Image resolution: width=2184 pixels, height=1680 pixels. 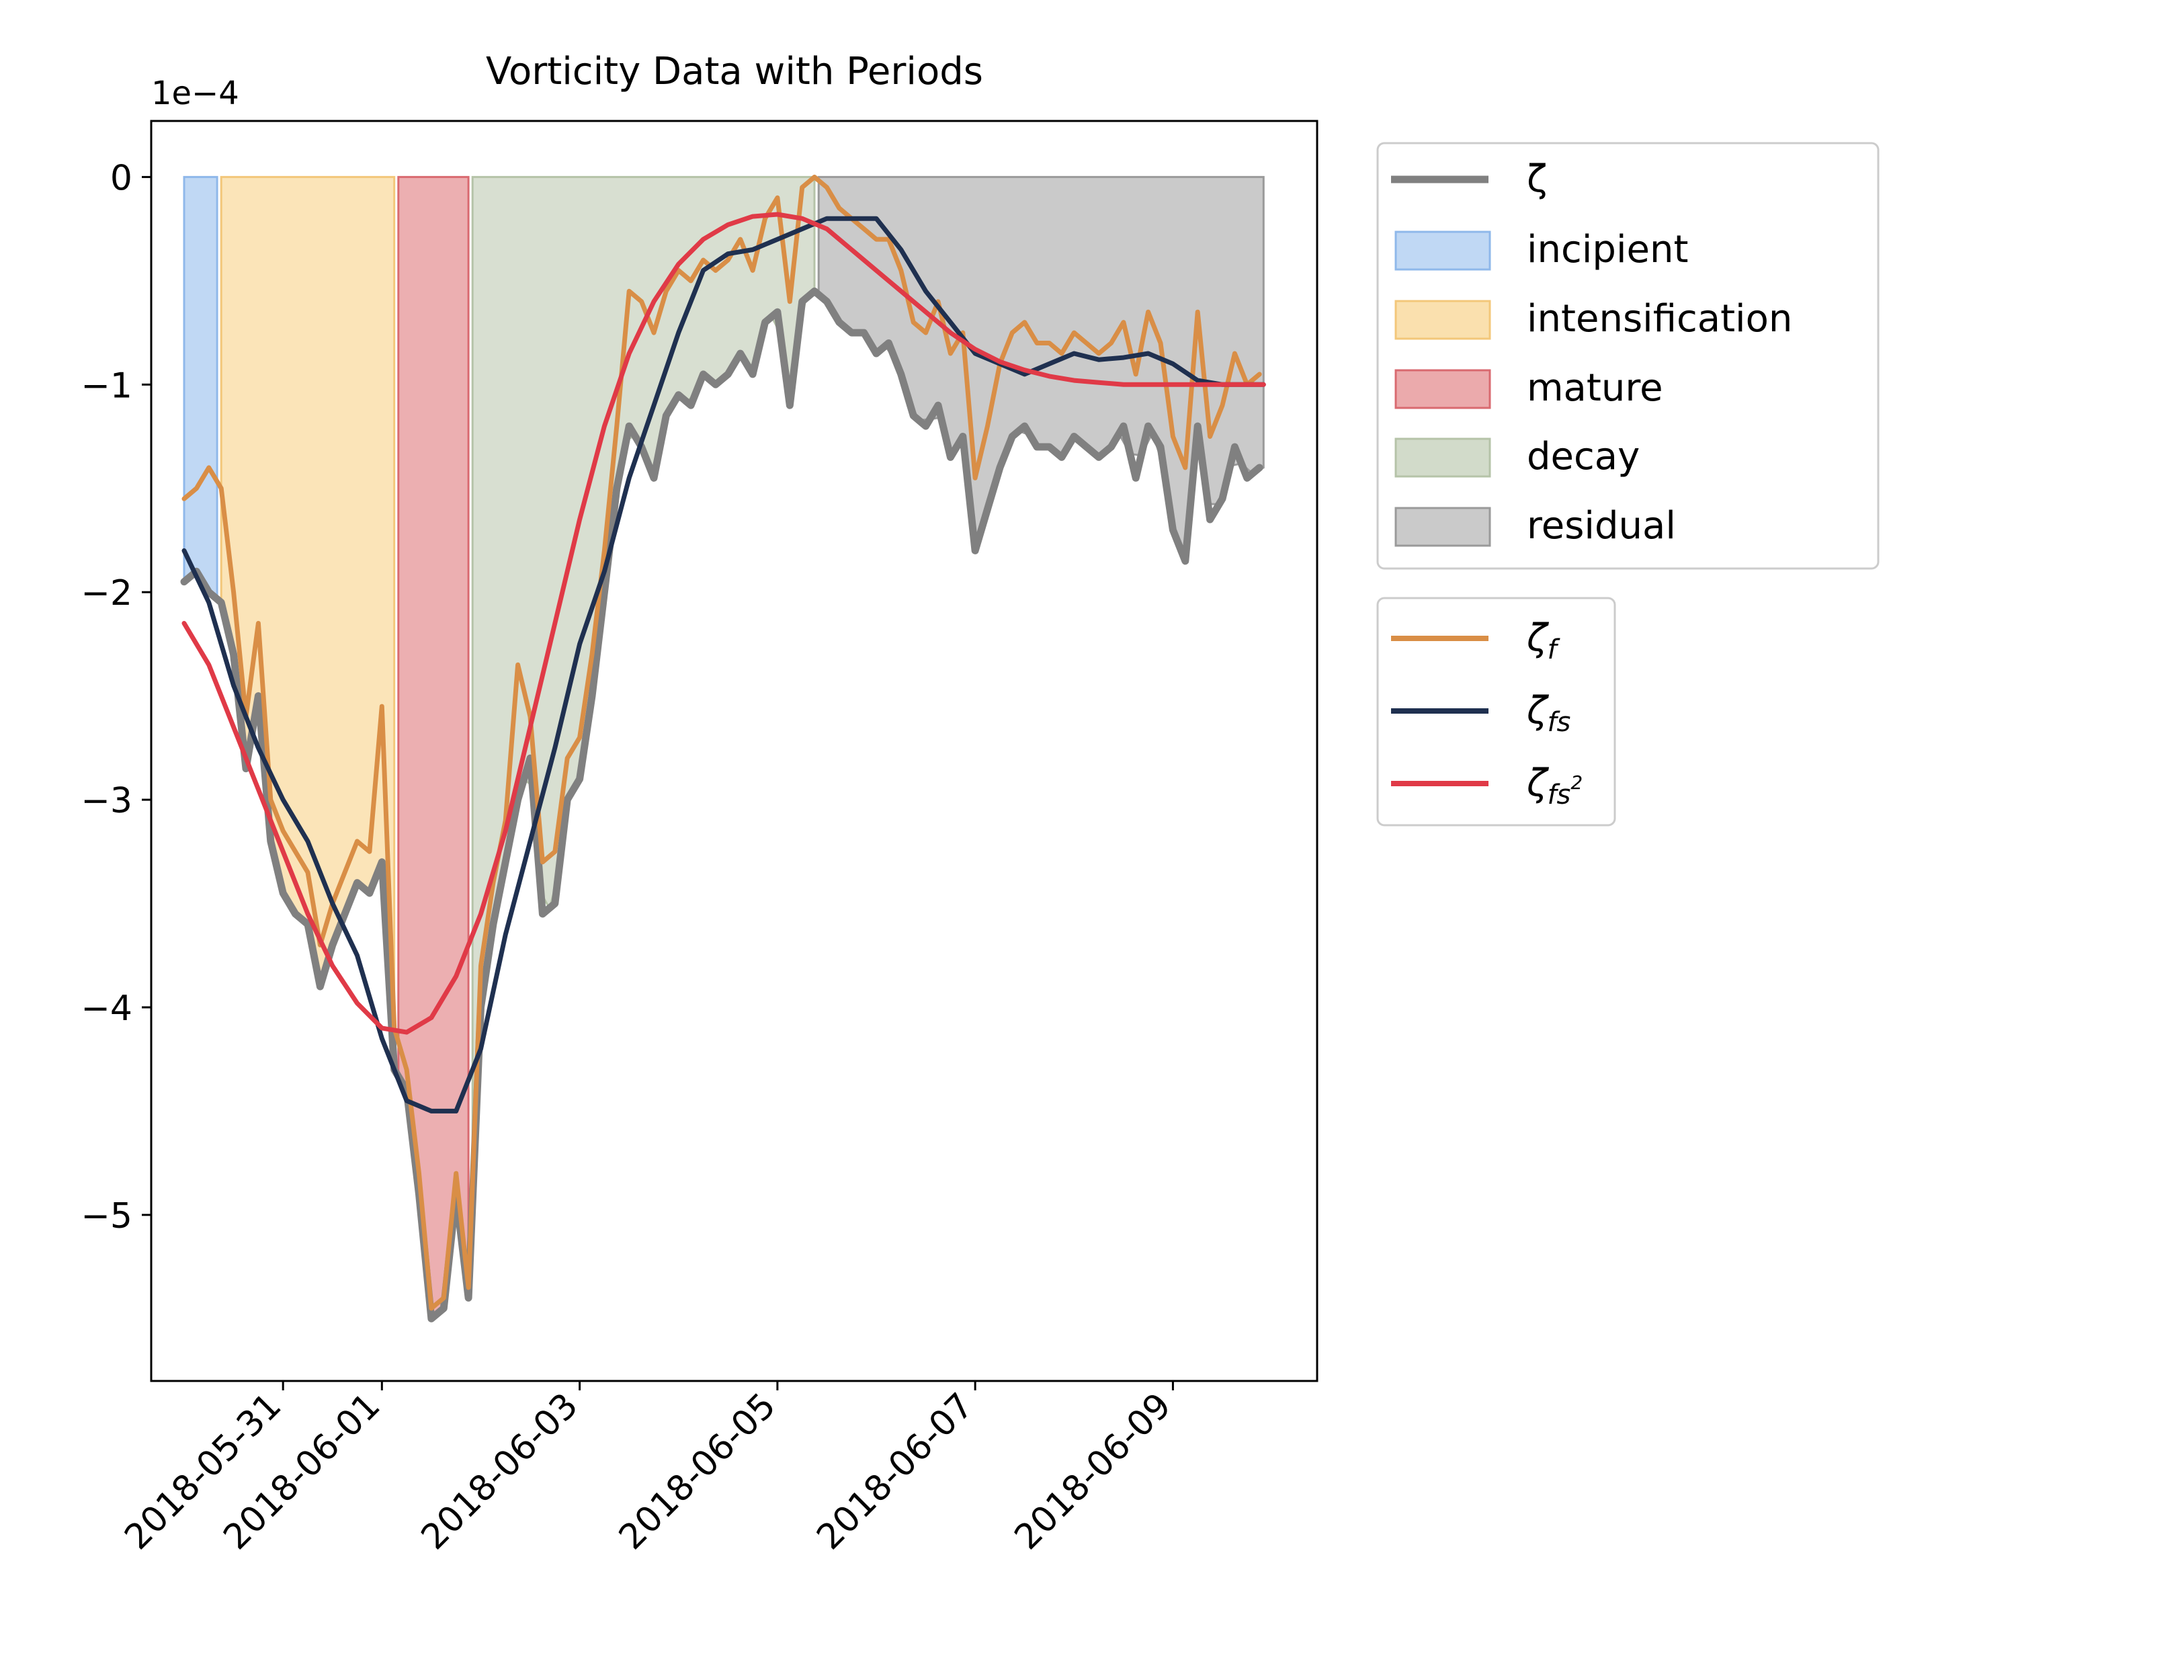 What do you see at coordinates (1584, 457) in the screenshot?
I see `legend-label-decay: decay` at bounding box center [1584, 457].